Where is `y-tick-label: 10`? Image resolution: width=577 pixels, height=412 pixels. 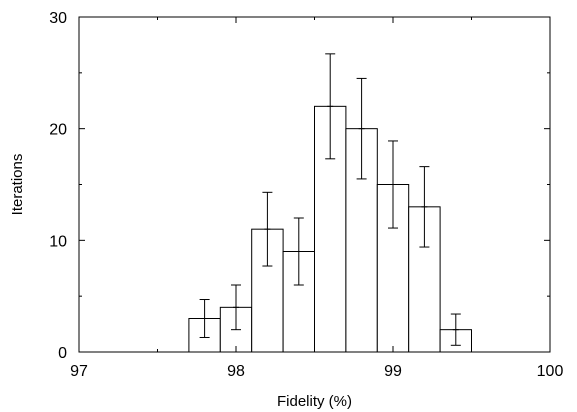 y-tick-label: 10 is located at coordinates (58, 241).